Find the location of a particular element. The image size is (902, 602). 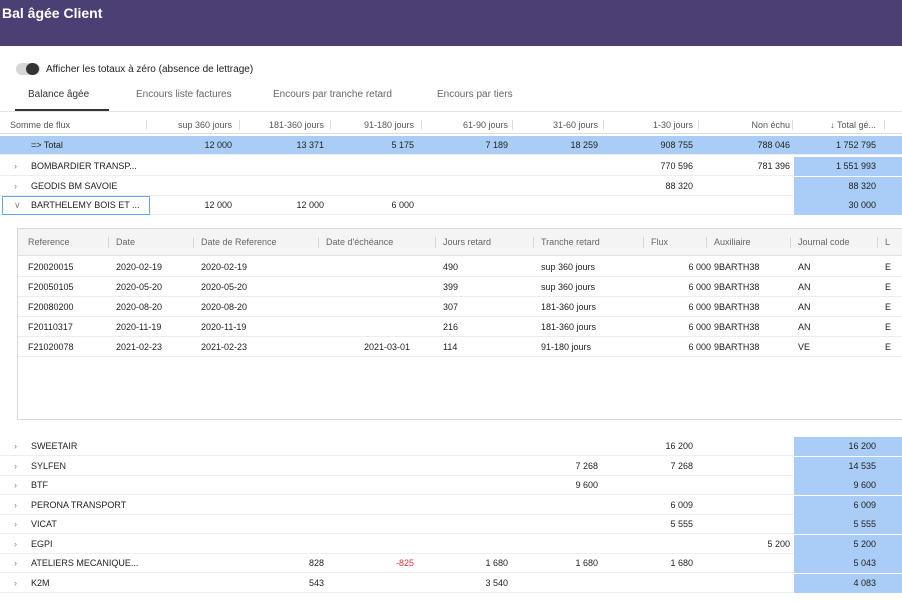

table-row: › VICAT 5 555 5 555 is located at coordinates (451, 524).